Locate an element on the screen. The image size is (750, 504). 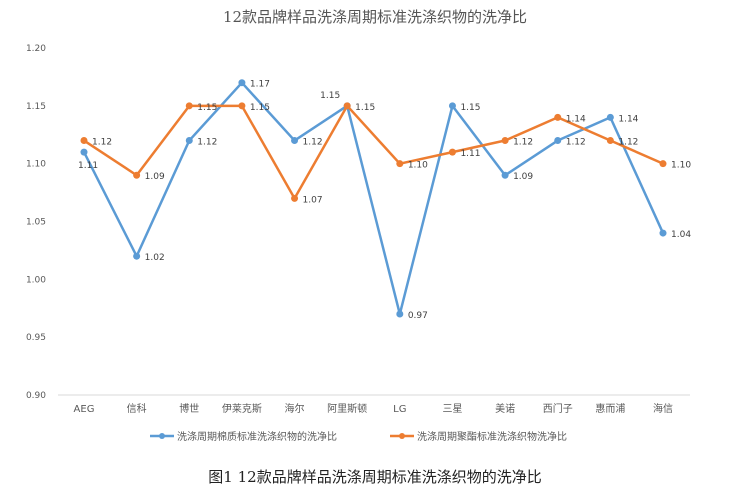
x-tick-label: 海信 is located at coordinates (663, 408).